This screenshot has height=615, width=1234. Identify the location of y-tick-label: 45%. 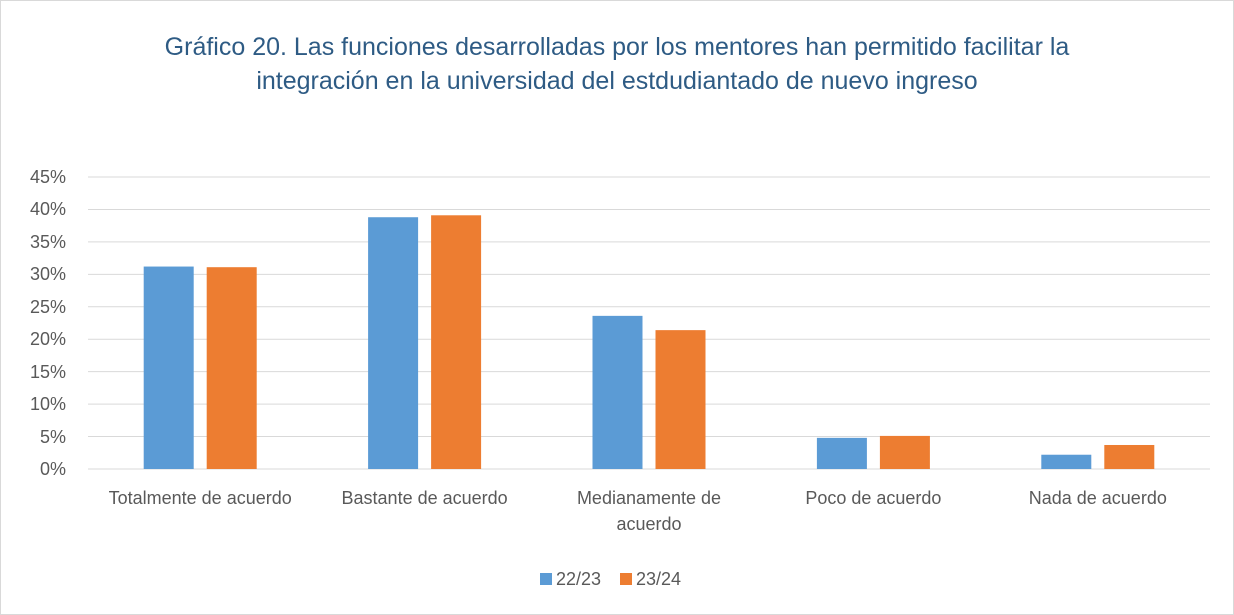
(47, 177).